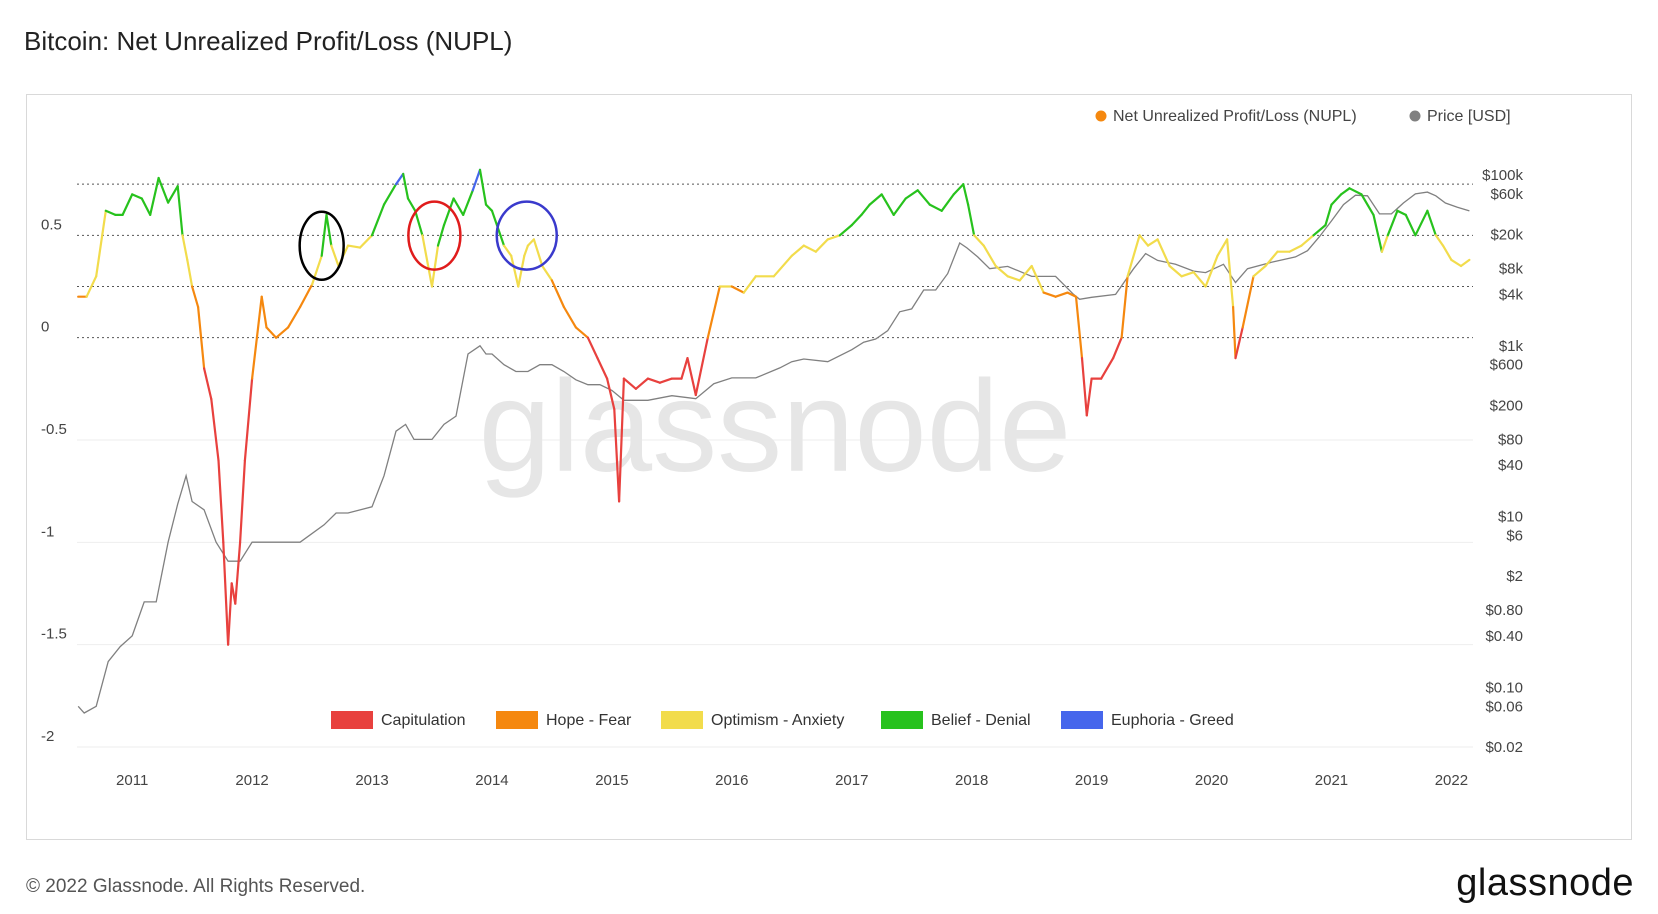 This screenshot has width=1658, height=914. Describe the element at coordinates (51, 224) in the screenshot. I see `y-left-tick-label: 0.5` at that location.